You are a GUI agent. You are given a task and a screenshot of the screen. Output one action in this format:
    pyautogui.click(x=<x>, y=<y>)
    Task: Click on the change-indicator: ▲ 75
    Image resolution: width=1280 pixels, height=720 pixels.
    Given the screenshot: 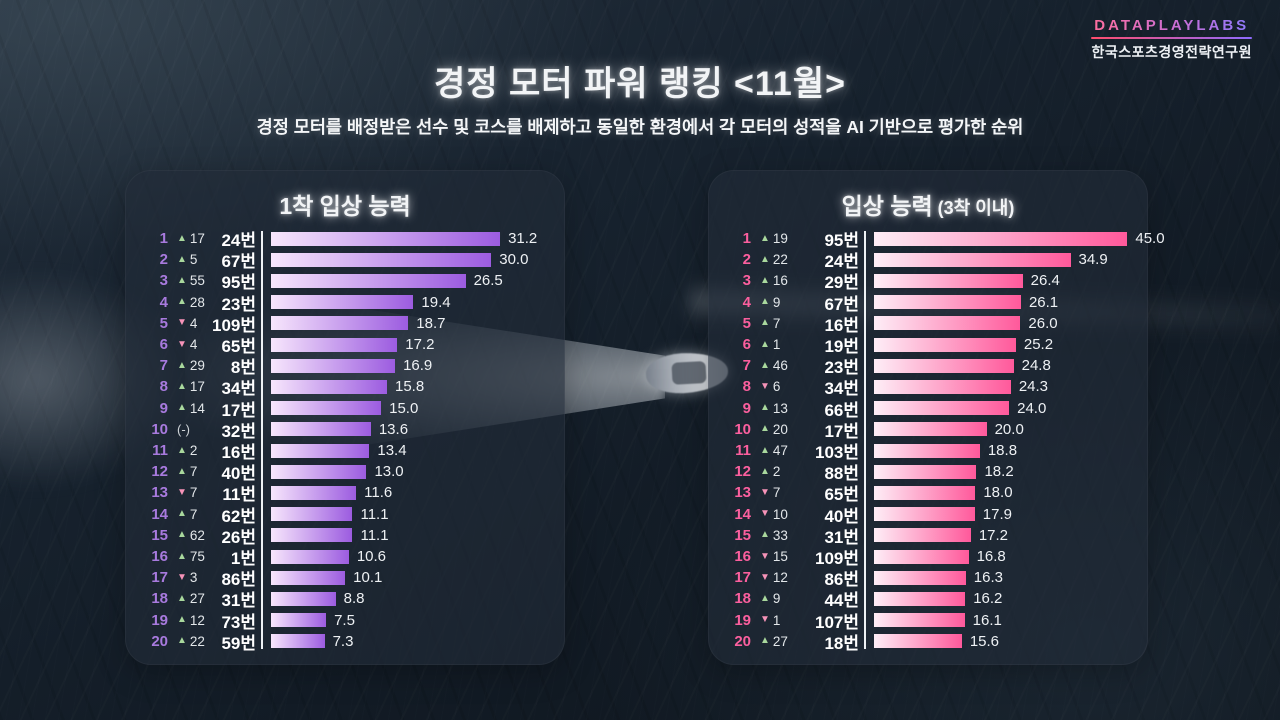 What is the action you would take?
    pyautogui.click(x=190, y=556)
    